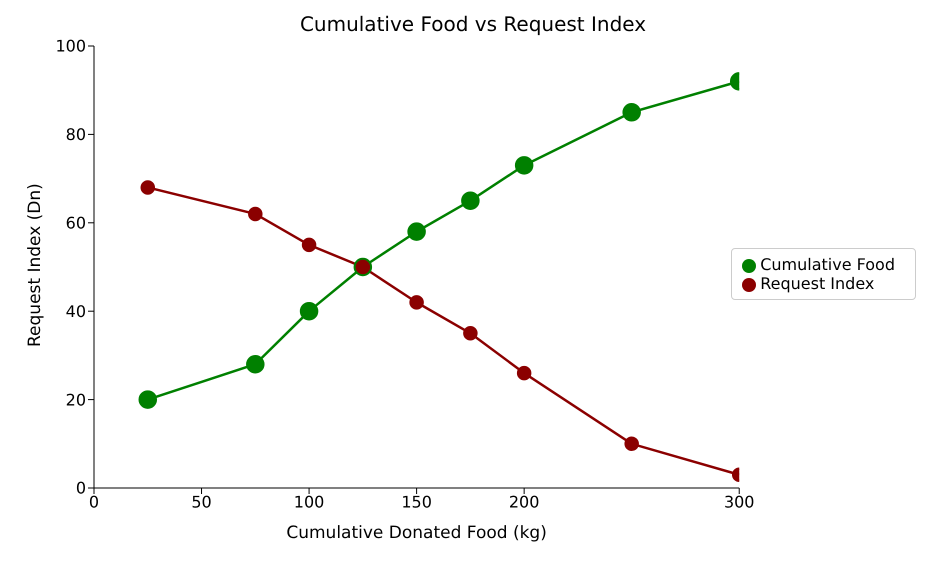 Image resolution: width=945 pixels, height=583 pixels. I want to click on legend-label: Request Index, so click(817, 283).